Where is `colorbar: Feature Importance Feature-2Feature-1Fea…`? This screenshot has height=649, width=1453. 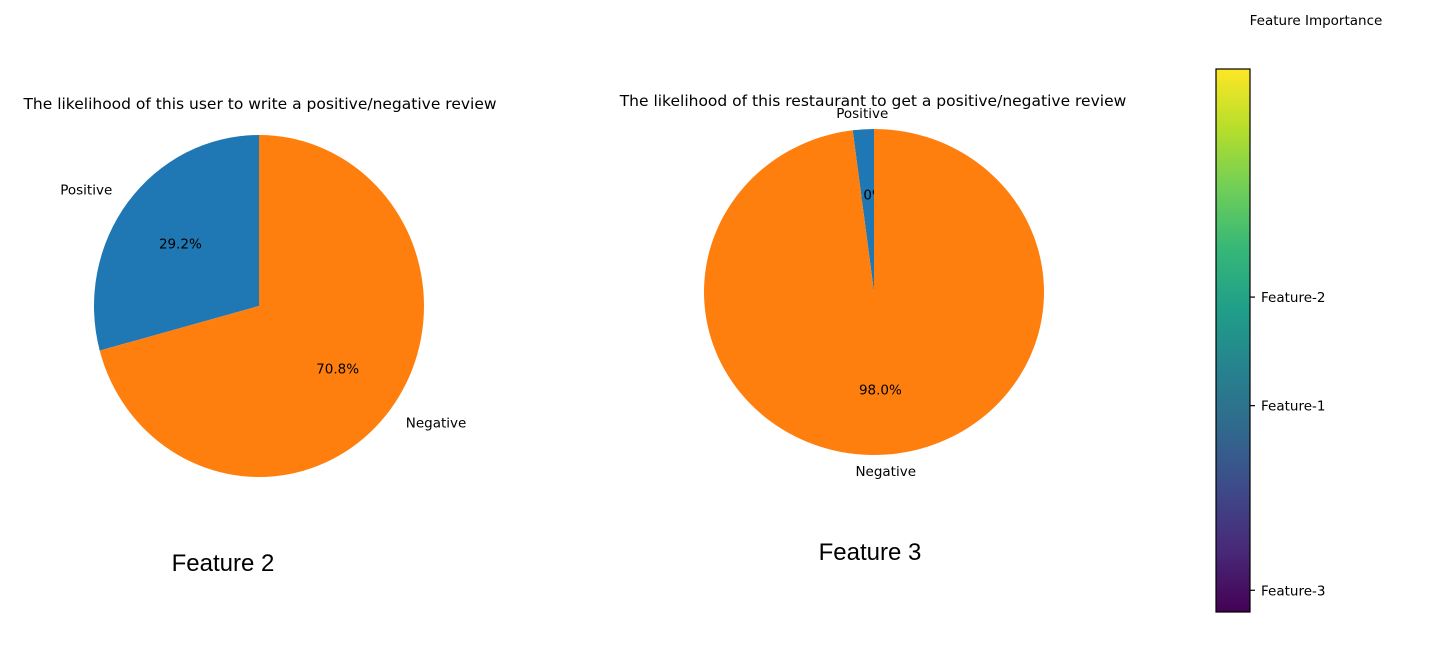 colorbar: Feature Importance Feature-2Feature-1Fea… is located at coordinates (1299, 313).